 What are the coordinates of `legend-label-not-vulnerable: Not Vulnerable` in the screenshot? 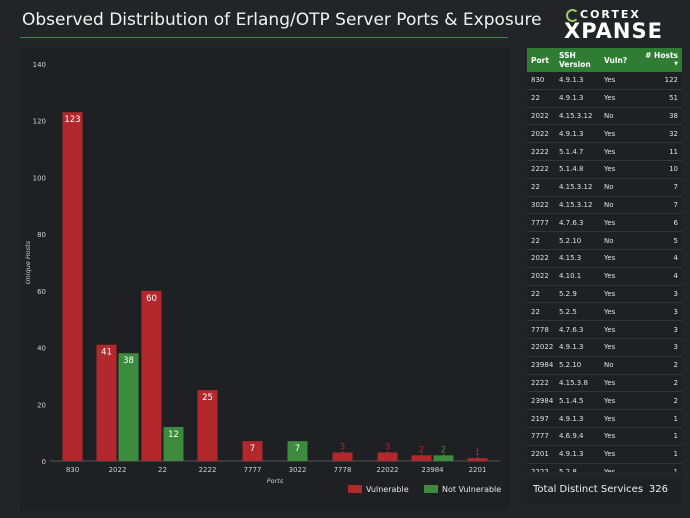 It's located at (471, 489).